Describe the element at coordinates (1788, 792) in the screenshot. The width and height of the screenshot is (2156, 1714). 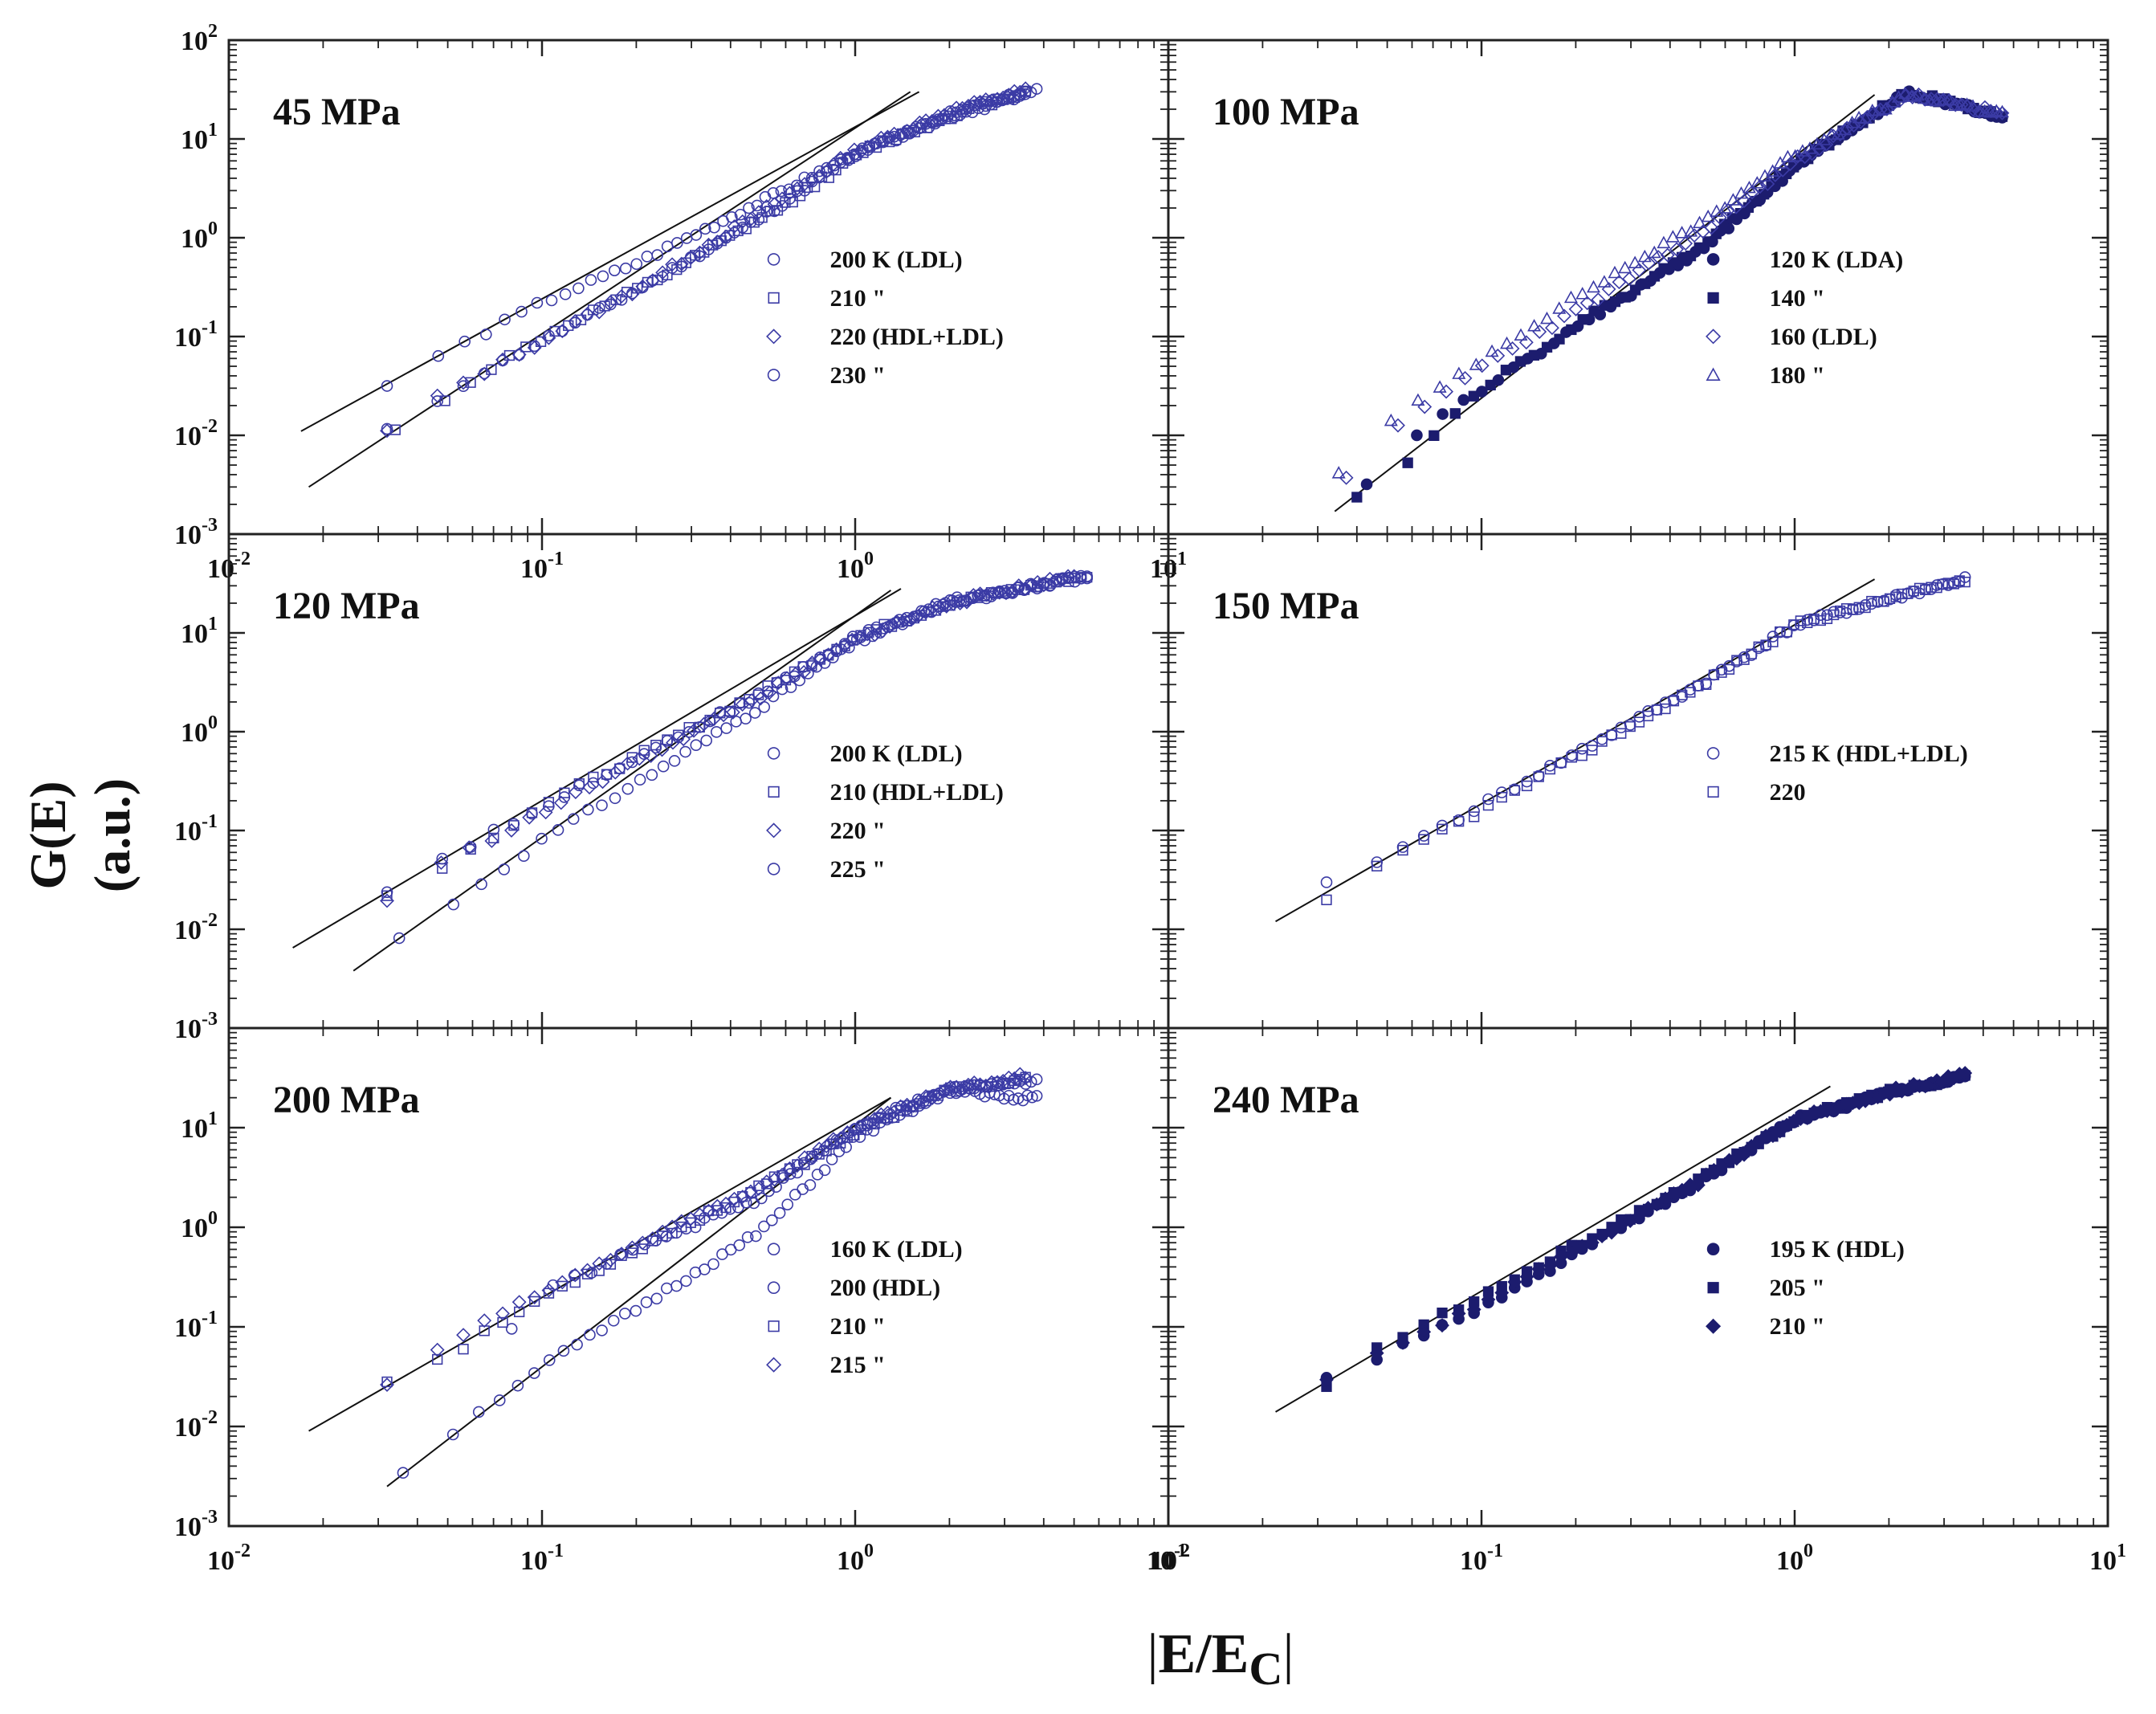
I see `legend-label: 220` at that location.